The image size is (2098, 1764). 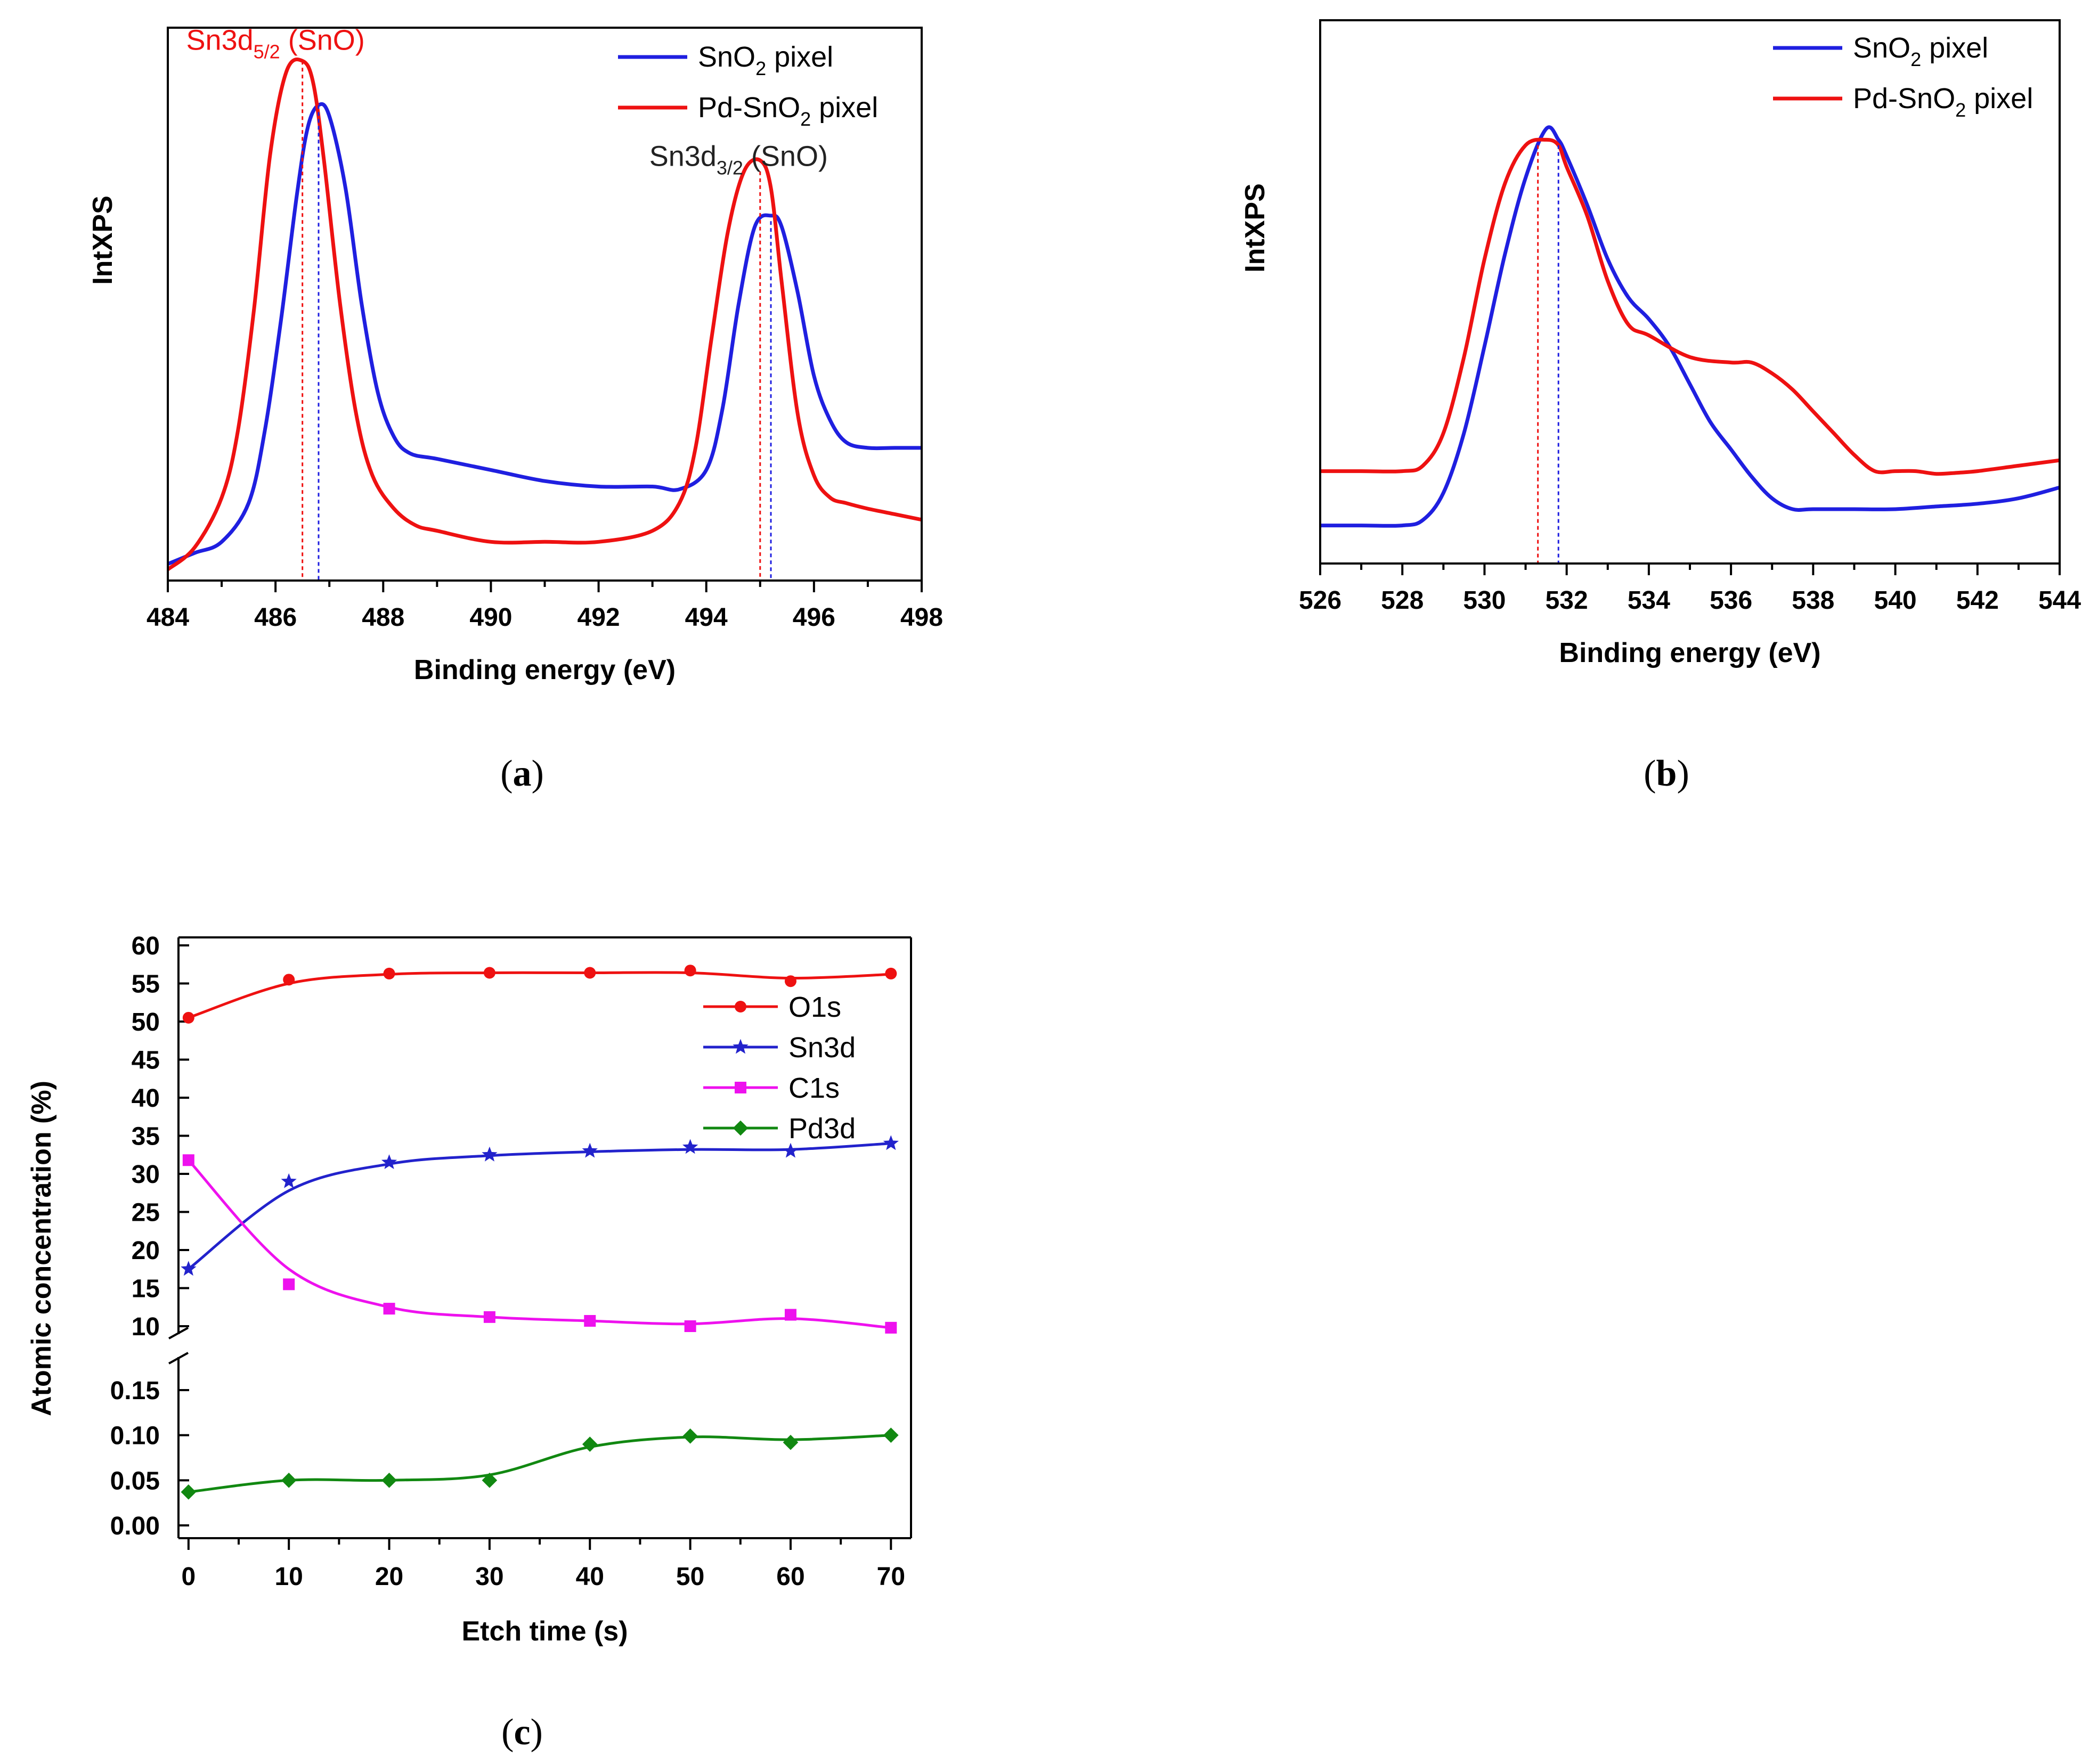 I want to click on x-tick-label: 528, so click(x=1402, y=601).